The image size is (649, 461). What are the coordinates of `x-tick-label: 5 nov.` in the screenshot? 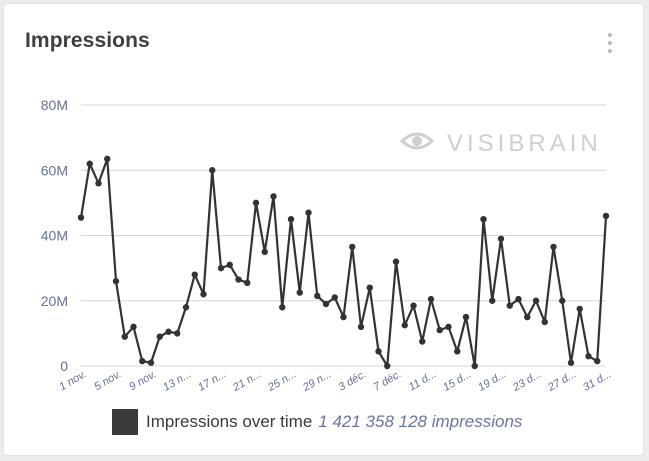 It's located at (107, 380).